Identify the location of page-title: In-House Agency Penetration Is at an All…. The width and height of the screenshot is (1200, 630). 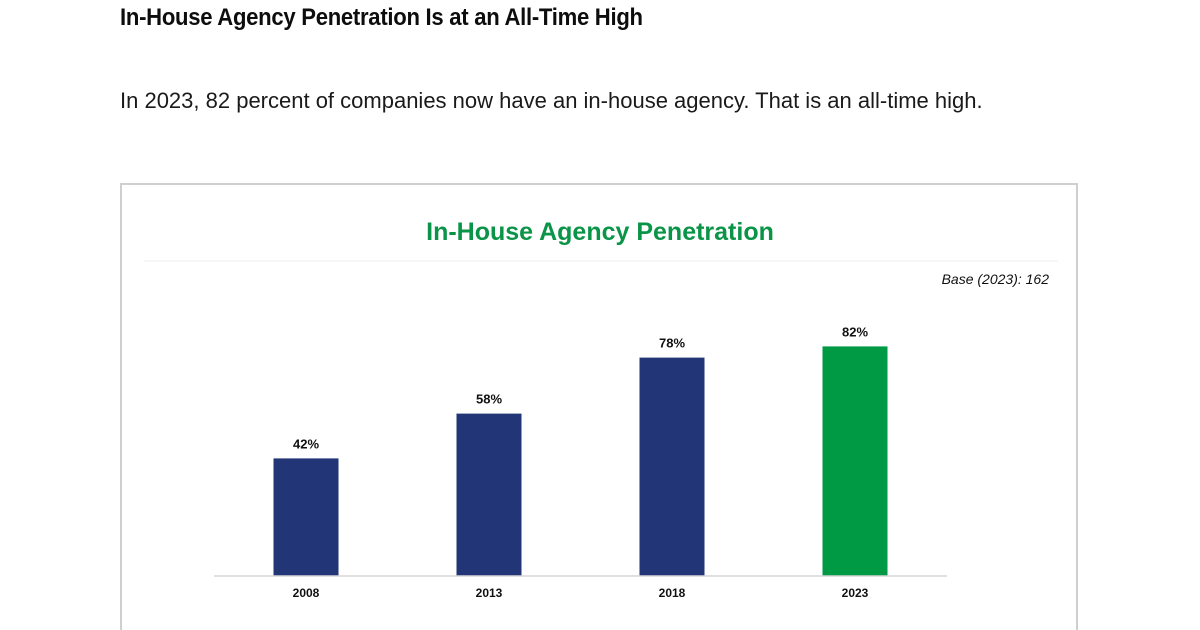
(381, 17).